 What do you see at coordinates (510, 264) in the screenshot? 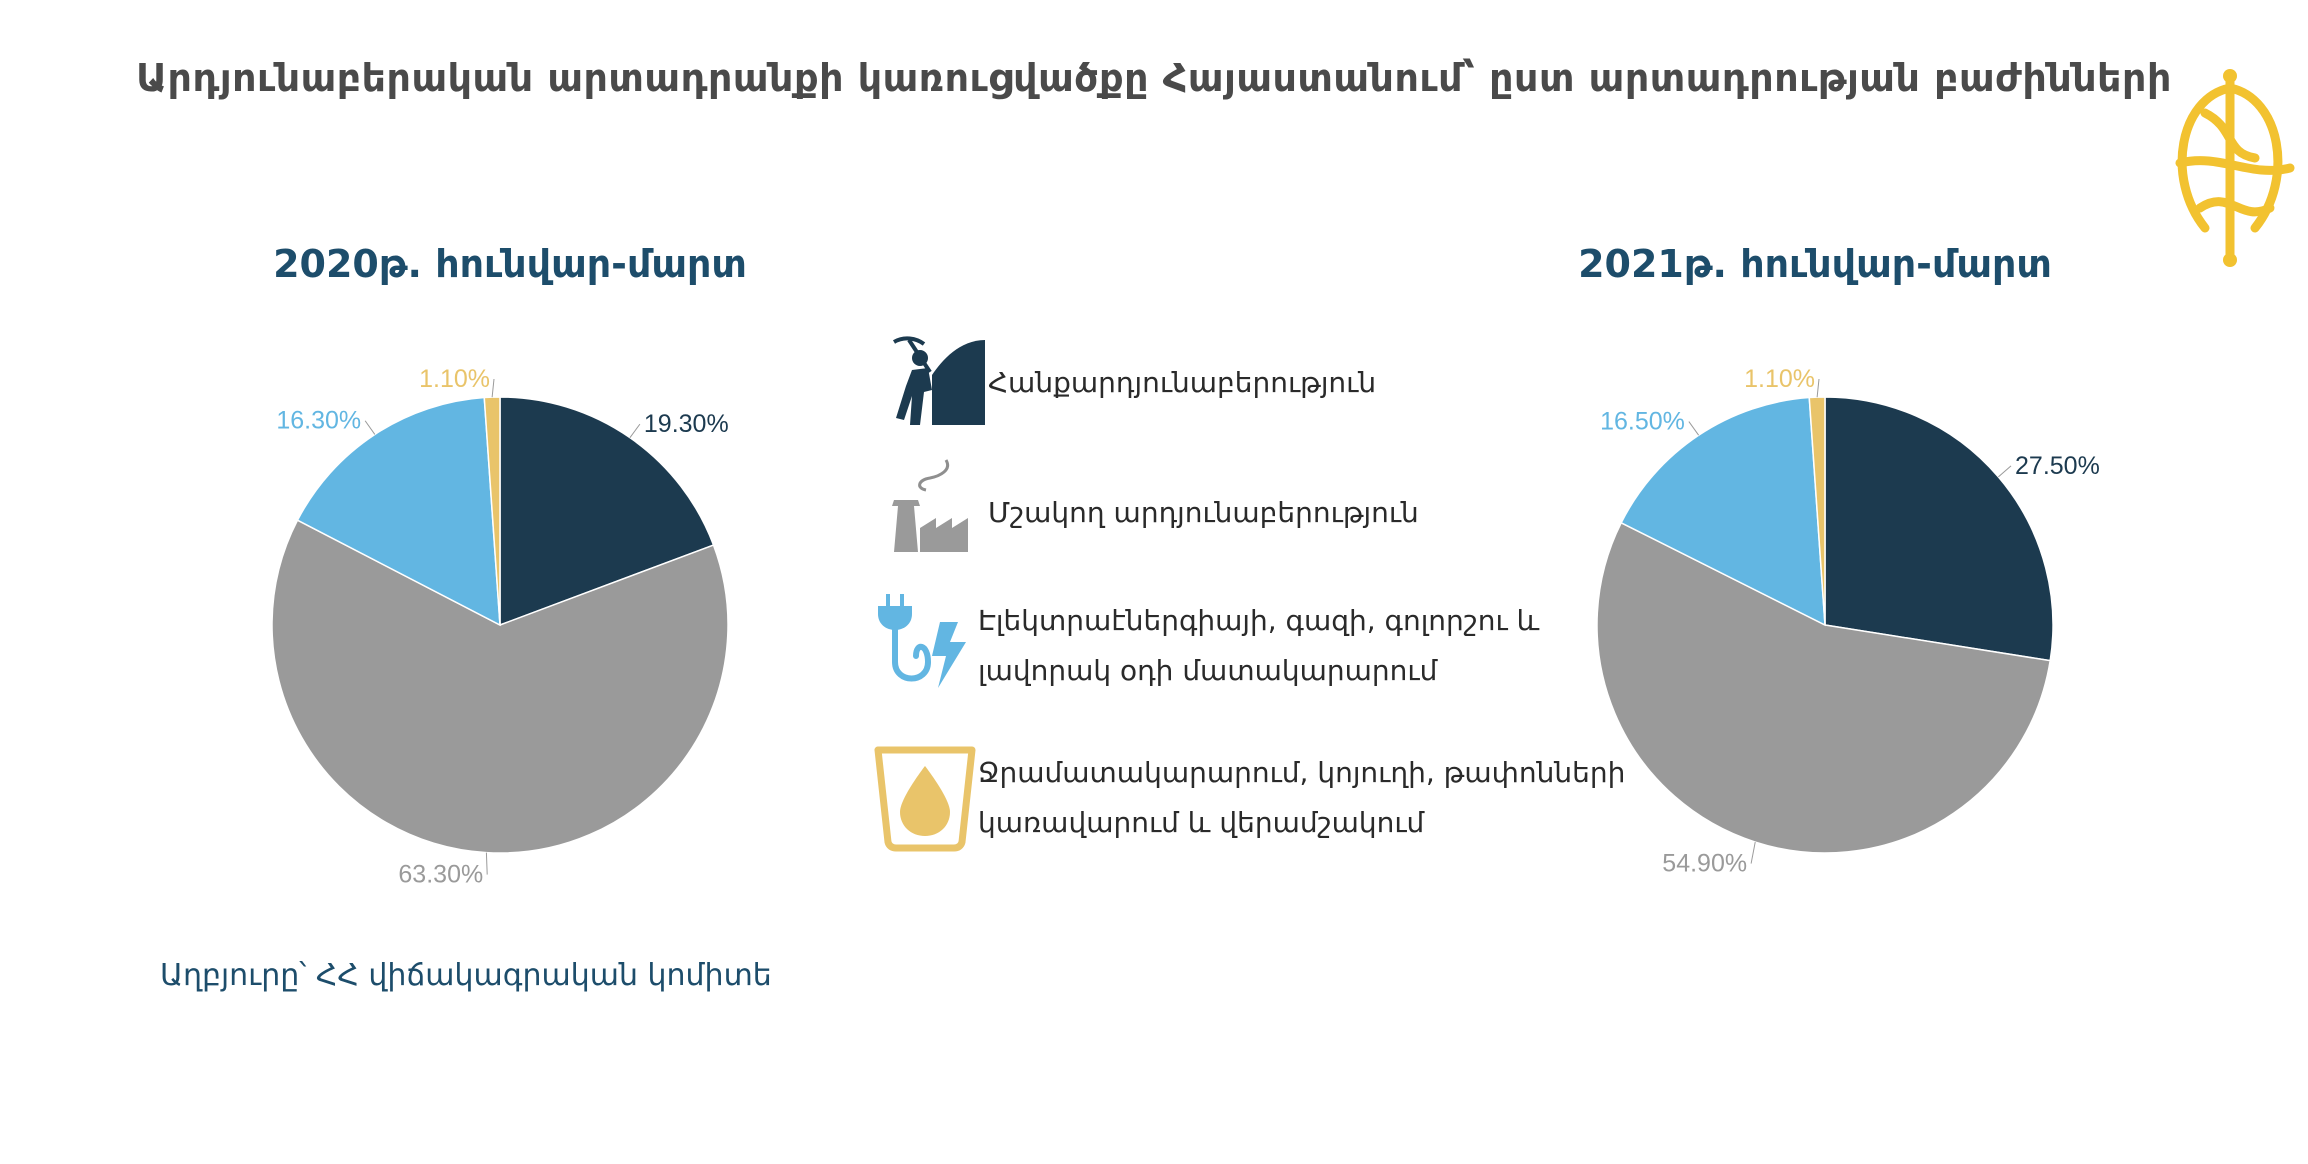
I see `pie-title-2020: 2020թ. հունվար-մարտ` at bounding box center [510, 264].